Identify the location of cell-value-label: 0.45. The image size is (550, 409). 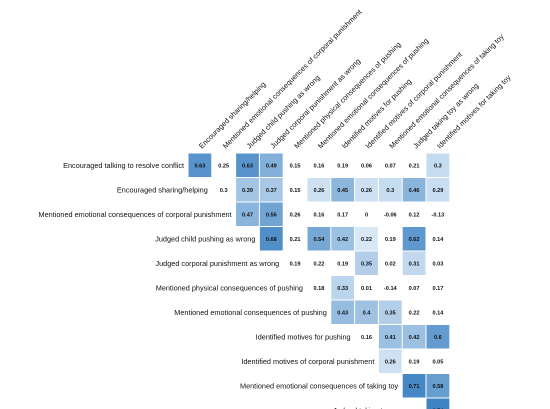
(342, 191).